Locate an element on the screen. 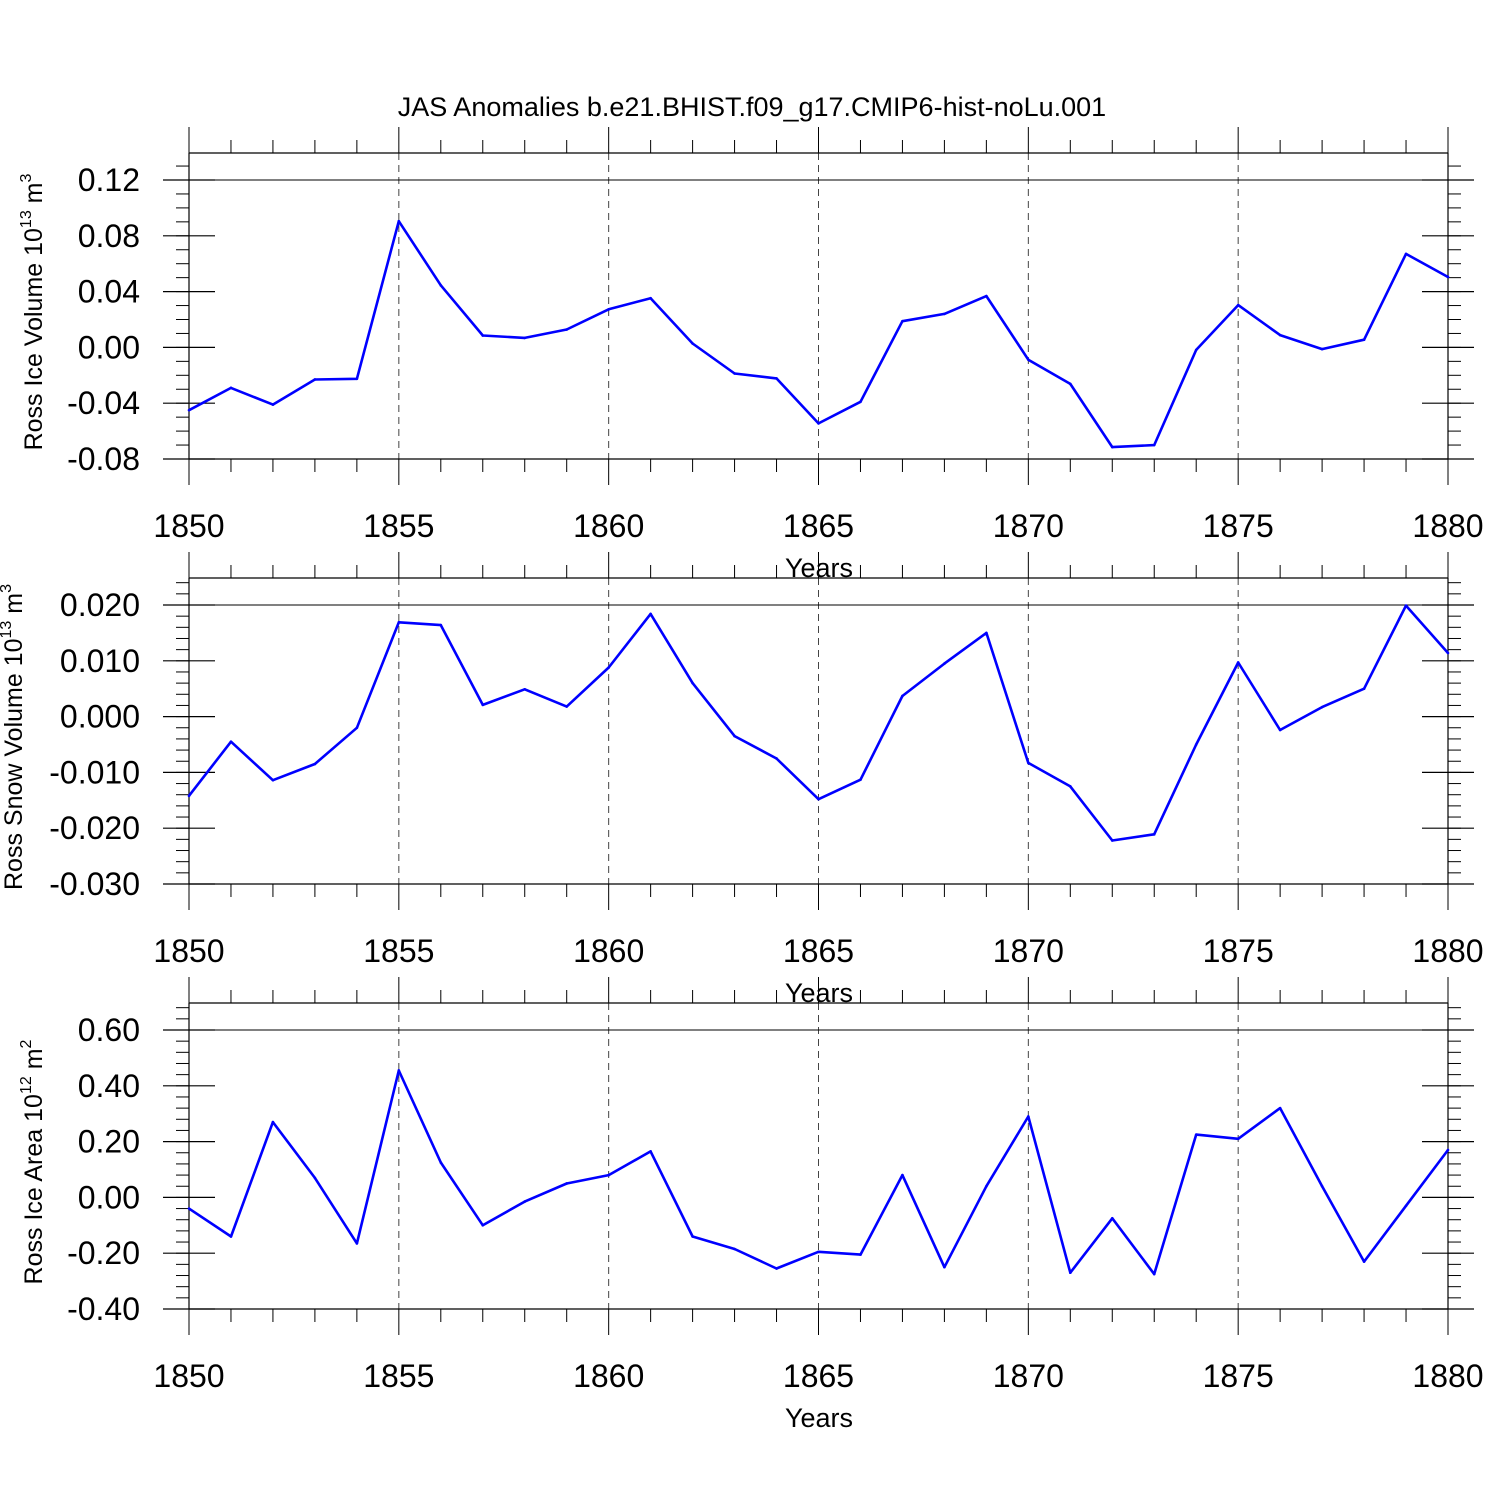 The width and height of the screenshot is (1500, 1500). y-label-text: Ross Ice Area 10 is located at coordinates (34, 1189).